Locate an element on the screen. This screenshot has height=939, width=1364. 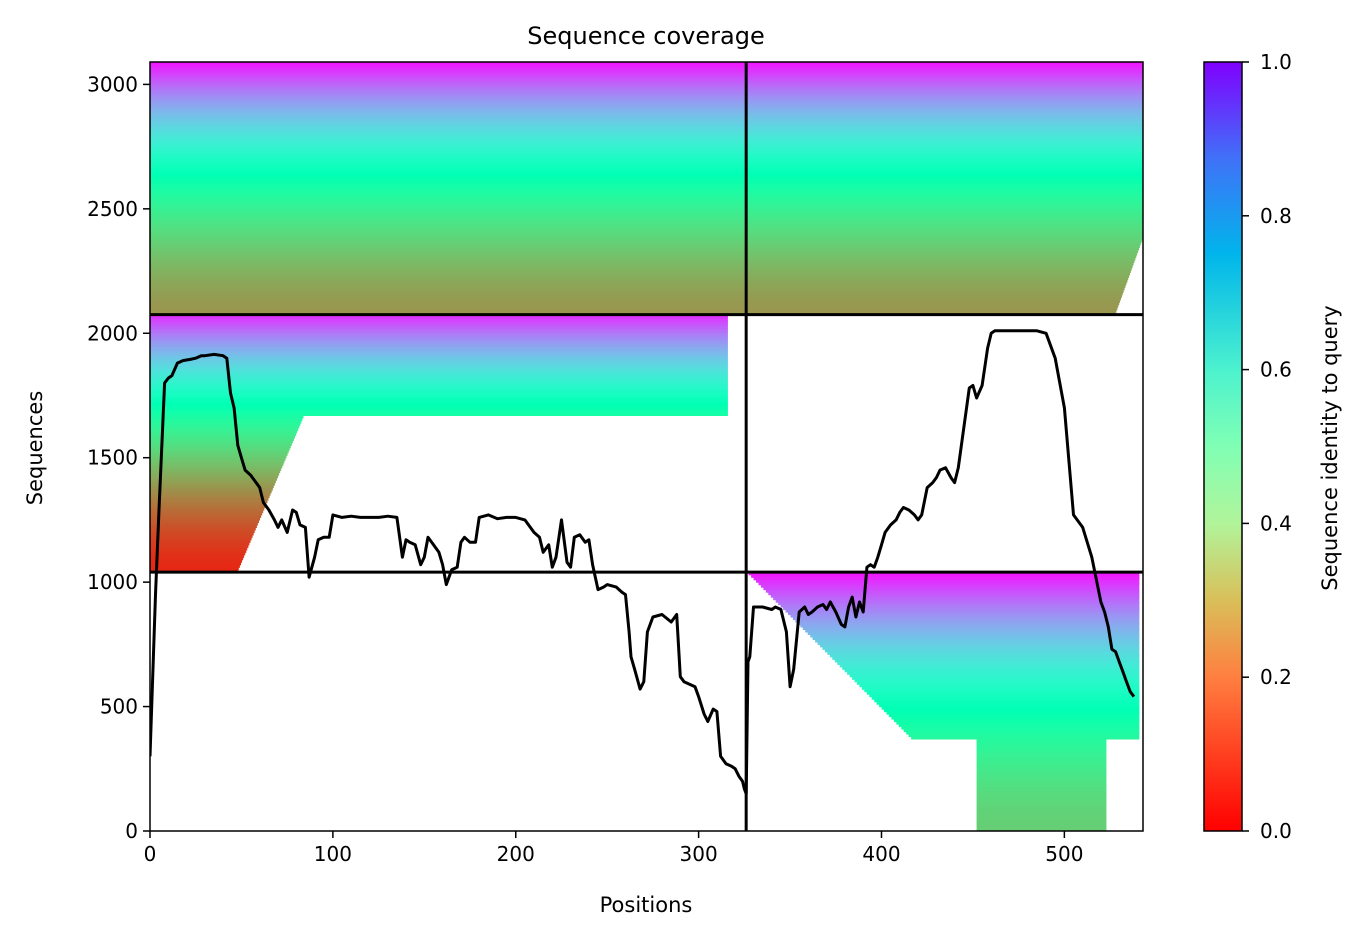
x-axis-label: Positions is located at coordinates (646, 905).